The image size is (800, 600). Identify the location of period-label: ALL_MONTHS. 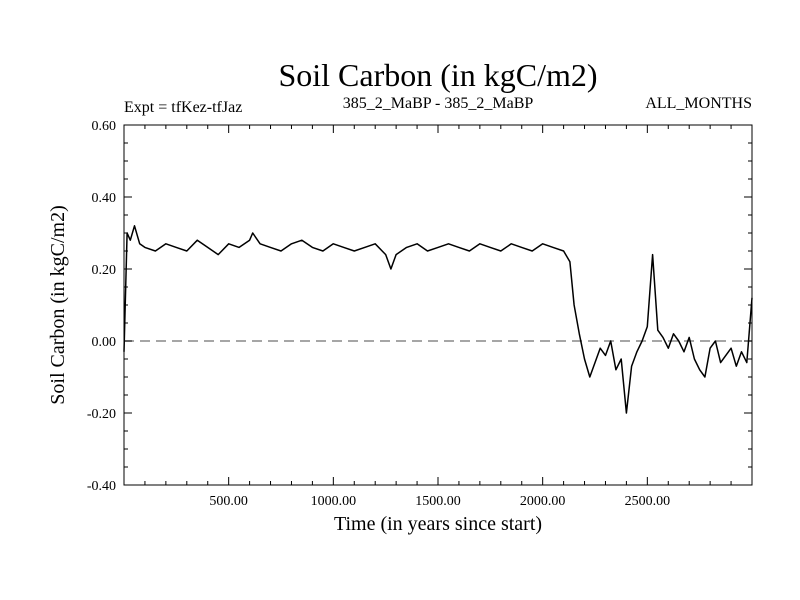
(698, 103).